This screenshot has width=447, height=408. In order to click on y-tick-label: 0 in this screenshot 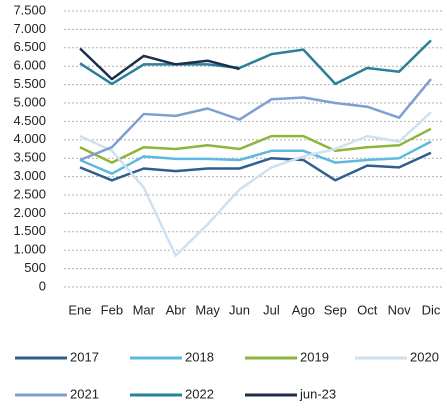, I will do `click(42, 285)`.